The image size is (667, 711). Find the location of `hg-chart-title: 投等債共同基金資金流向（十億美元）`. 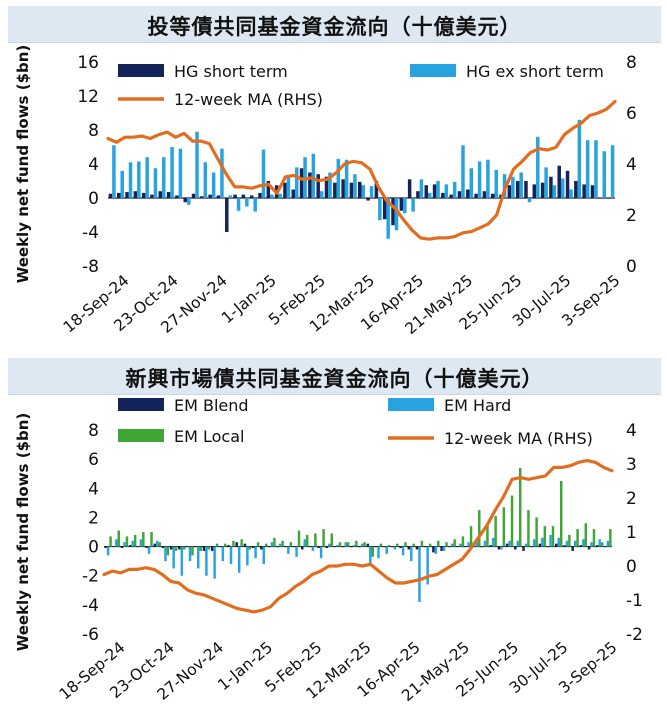

hg-chart-title: 投等債共同基金資金流向（十億美元） is located at coordinates (334, 27).